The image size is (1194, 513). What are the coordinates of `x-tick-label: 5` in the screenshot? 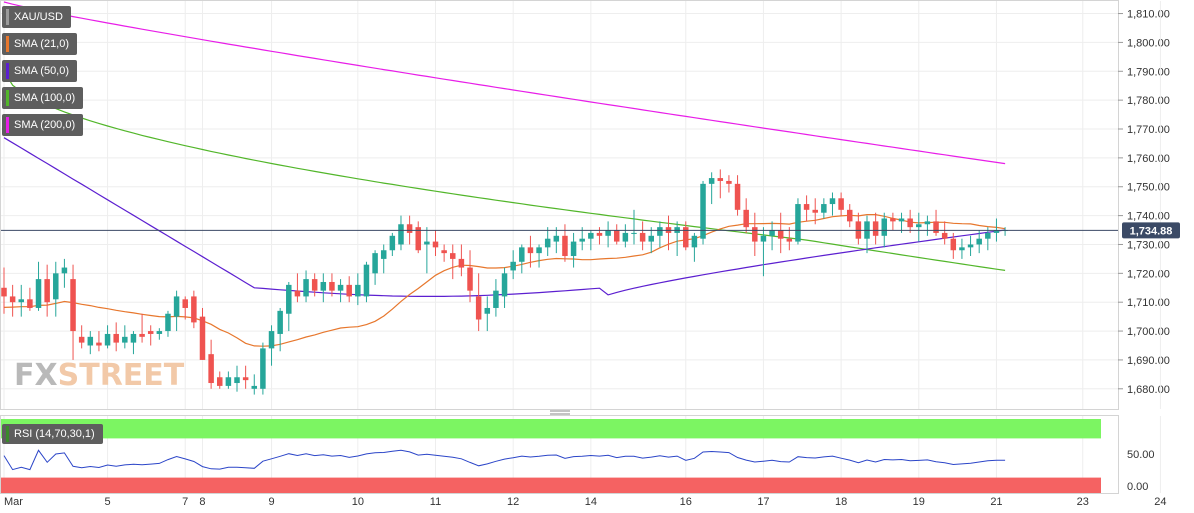 It's located at (107, 502).